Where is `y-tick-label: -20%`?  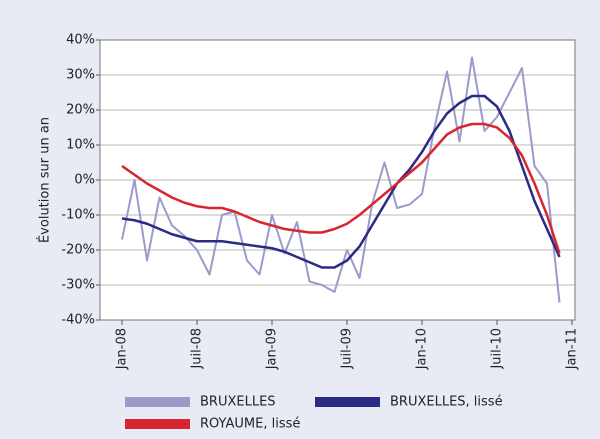 y-tick-label: -20% is located at coordinates (78, 250).